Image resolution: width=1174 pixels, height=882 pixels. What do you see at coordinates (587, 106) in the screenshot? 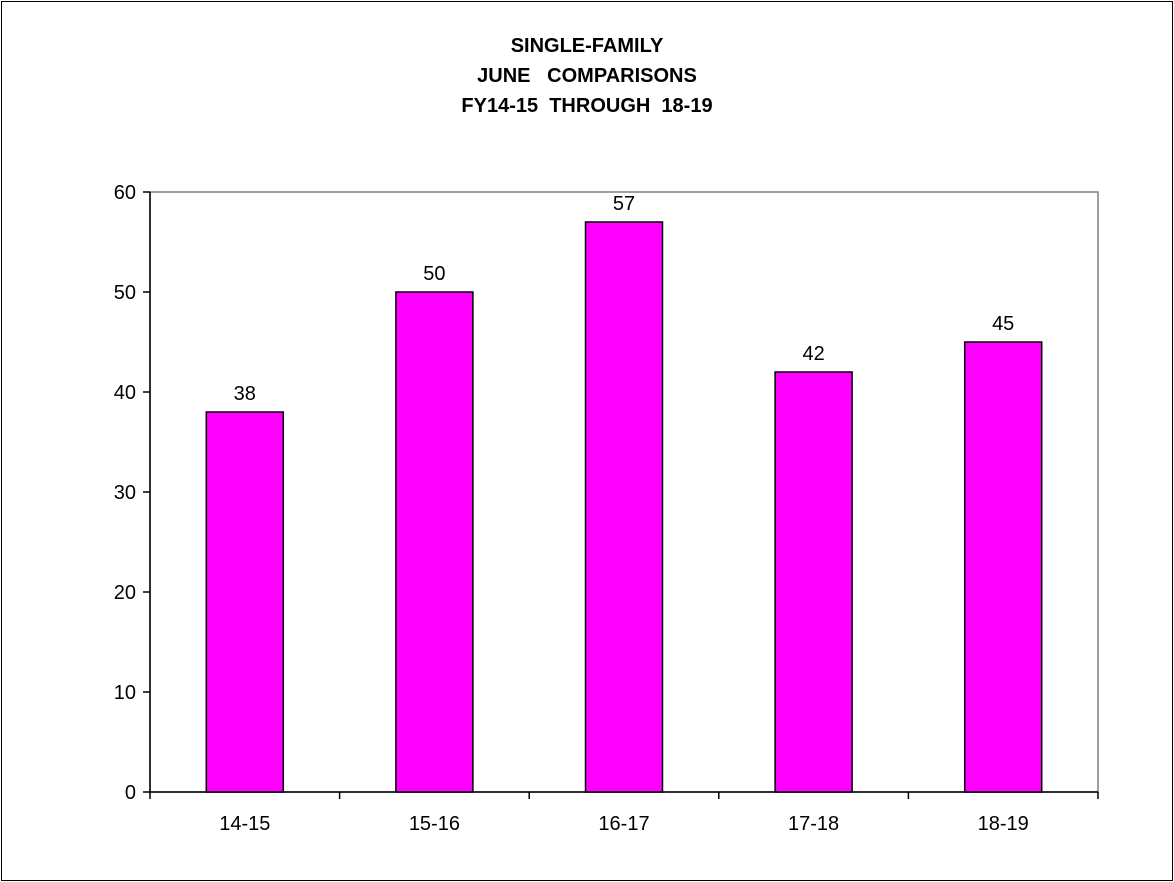
I see `chart-title-line-3: FY14-15 THROUGH 18-19` at bounding box center [587, 106].